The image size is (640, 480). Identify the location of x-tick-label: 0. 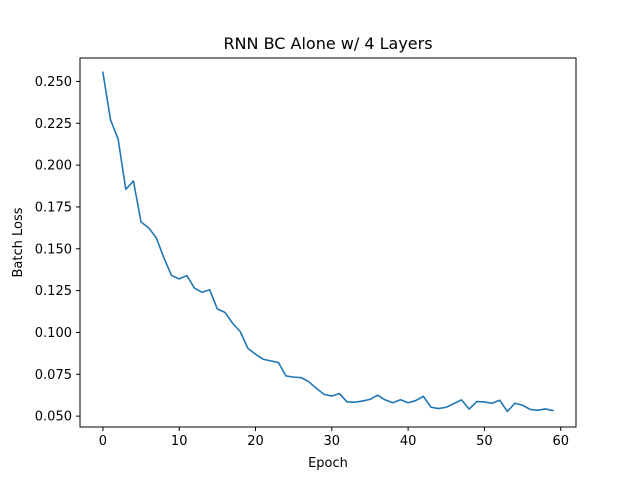
(103, 441).